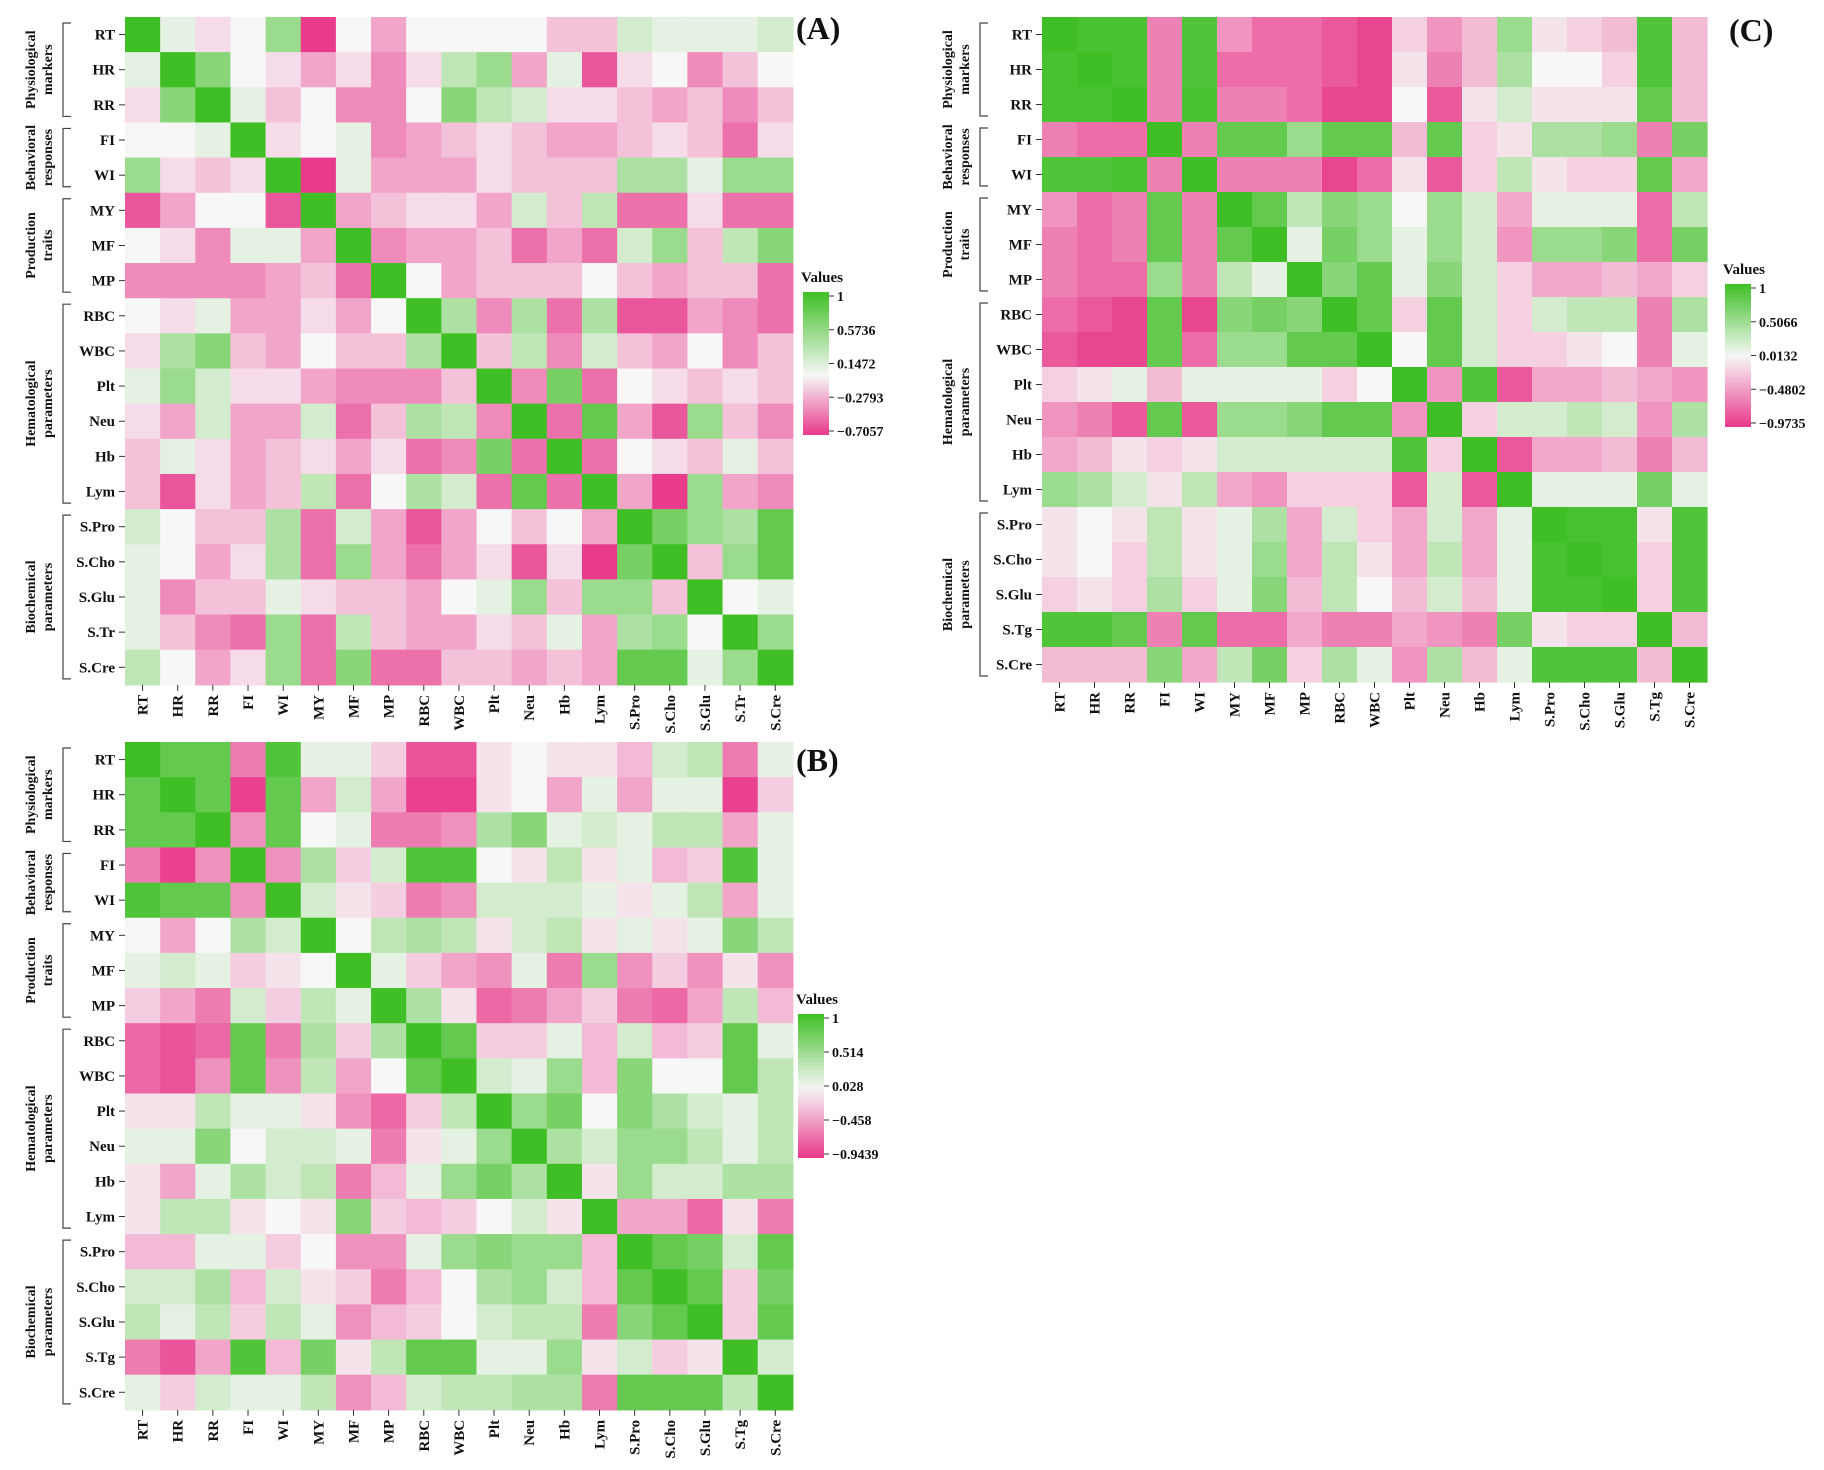 This screenshot has height=1470, width=1824. Describe the element at coordinates (741, 1434) in the screenshot. I see `heatmap-b-col-label: S.Tg` at that location.